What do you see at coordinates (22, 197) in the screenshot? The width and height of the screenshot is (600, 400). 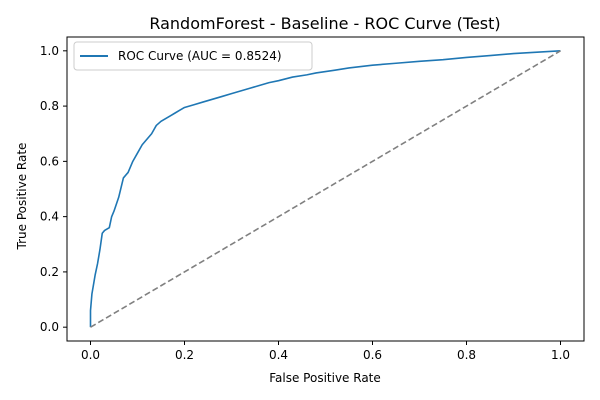 I see `y-axis-label: True Positive Rate` at bounding box center [22, 197].